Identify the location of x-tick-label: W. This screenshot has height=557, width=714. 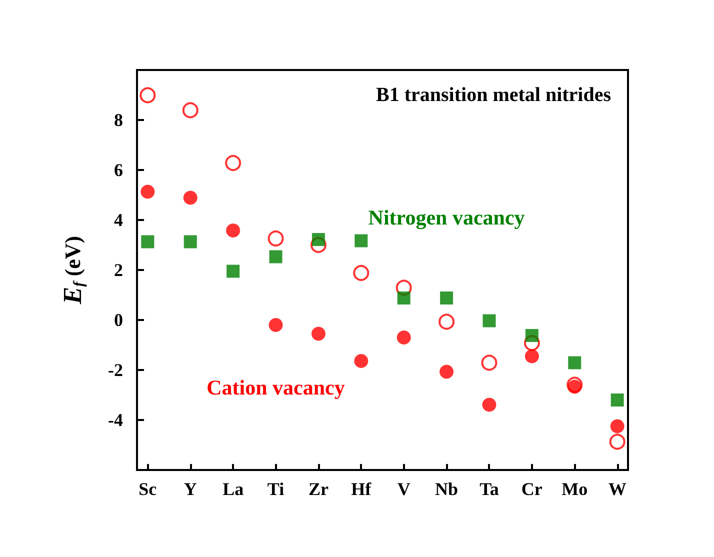
(617, 489).